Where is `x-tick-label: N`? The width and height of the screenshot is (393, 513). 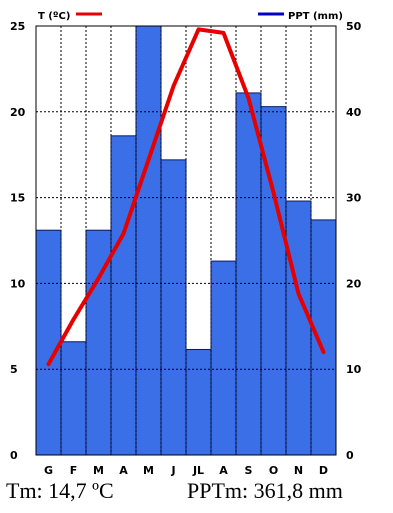
x-tick-label: N is located at coordinates (298, 470).